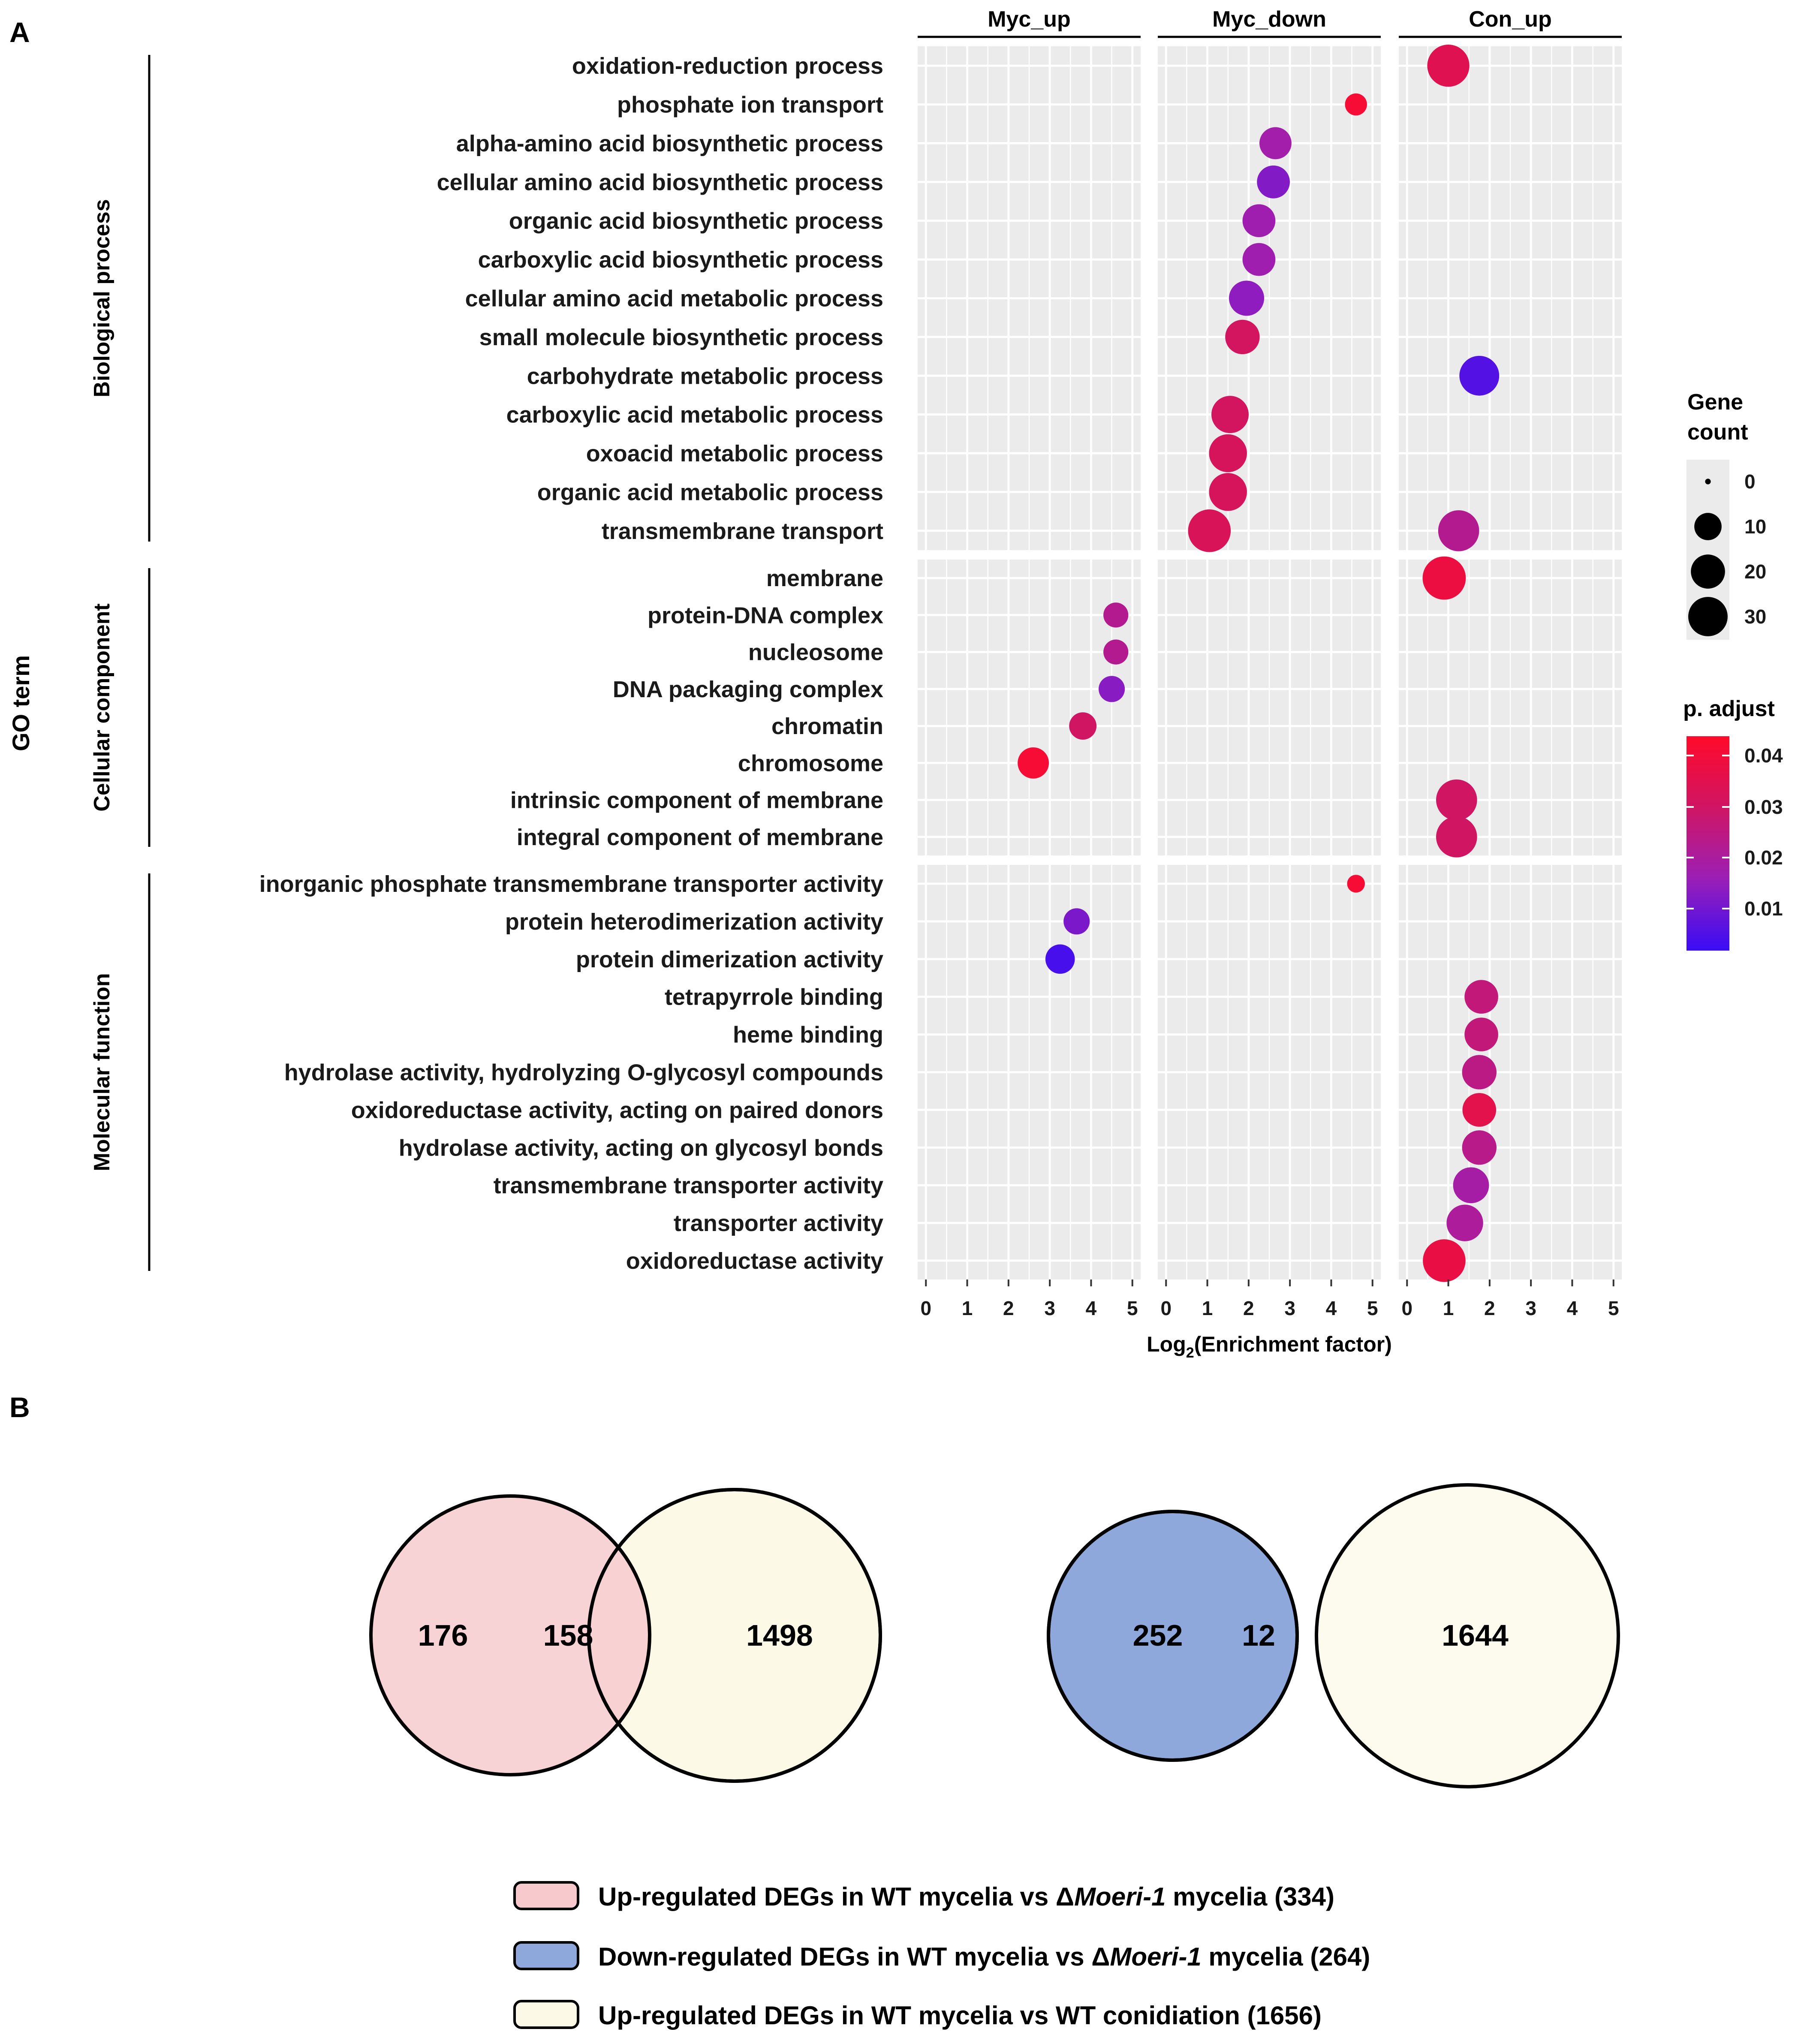 The width and height of the screenshot is (1801, 2044). I want to click on p-adjust-legend-title: p. adjust, so click(1729, 708).